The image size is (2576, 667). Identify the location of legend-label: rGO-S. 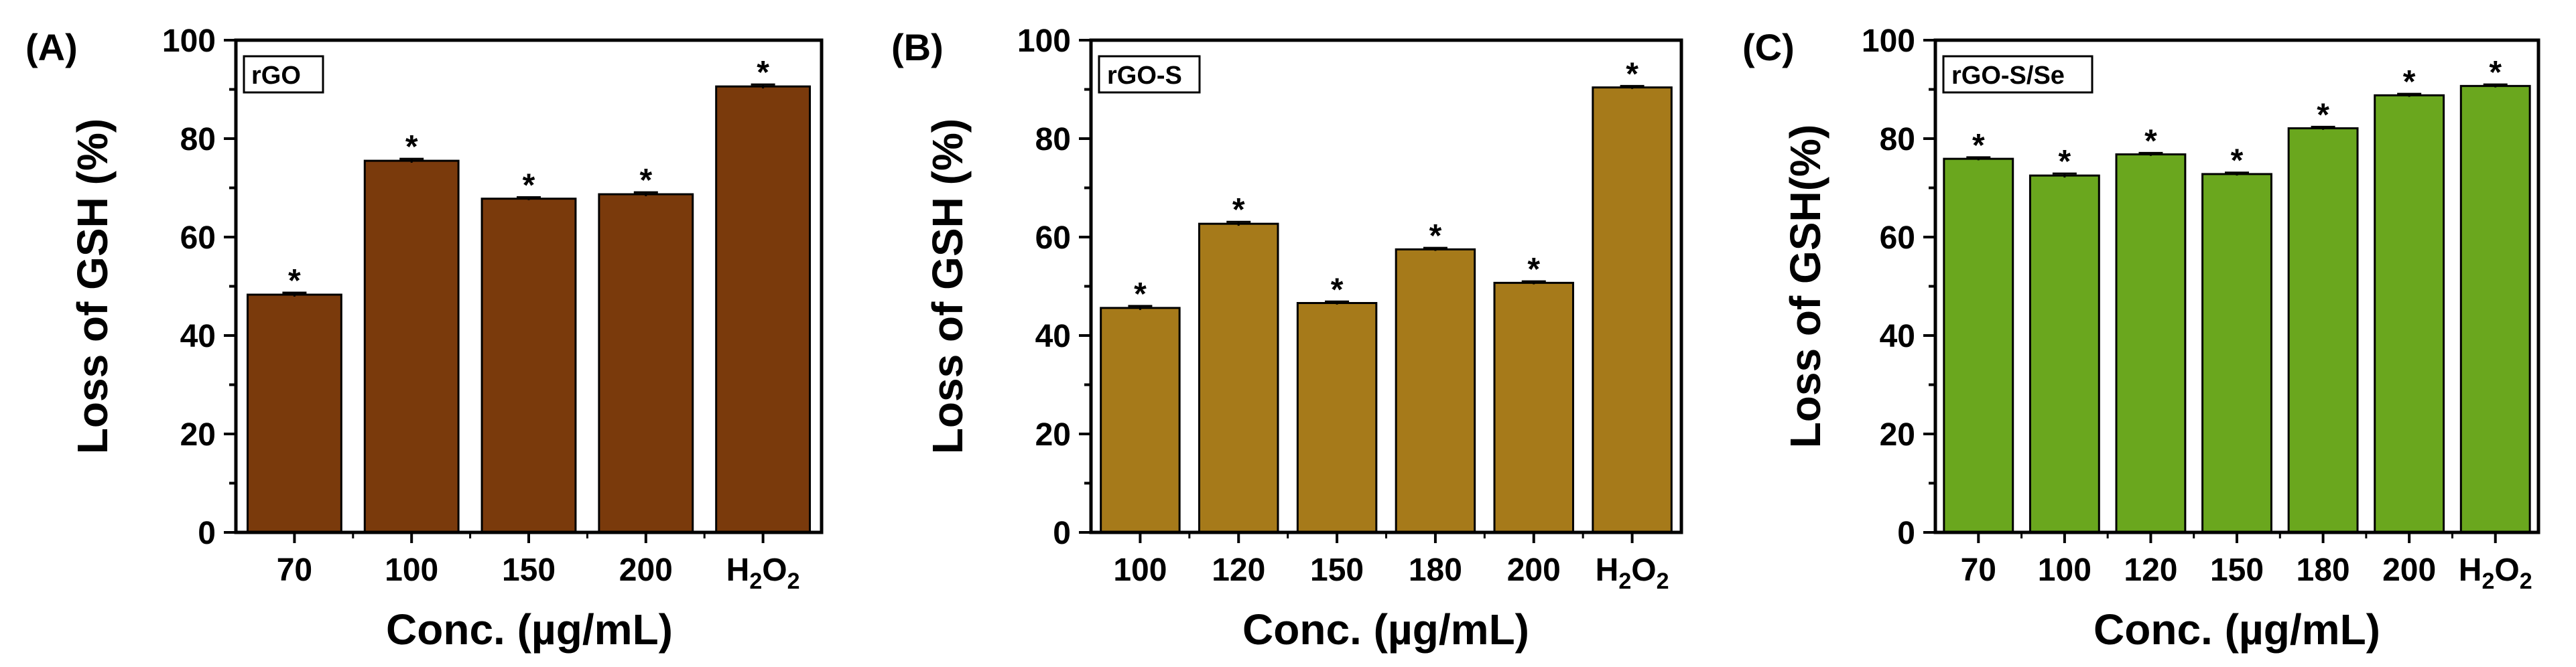
(1144, 76).